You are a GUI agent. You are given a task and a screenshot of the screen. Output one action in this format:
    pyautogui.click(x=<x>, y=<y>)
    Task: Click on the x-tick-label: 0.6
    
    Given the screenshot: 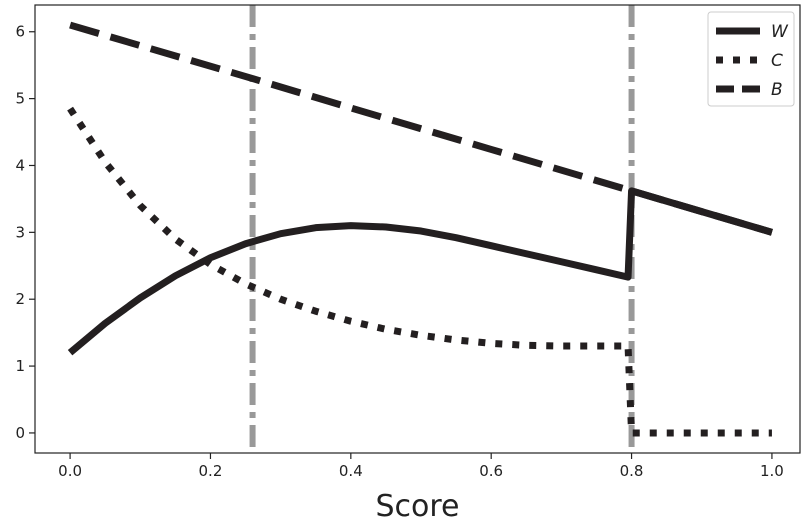 What is the action you would take?
    pyautogui.click(x=491, y=471)
    